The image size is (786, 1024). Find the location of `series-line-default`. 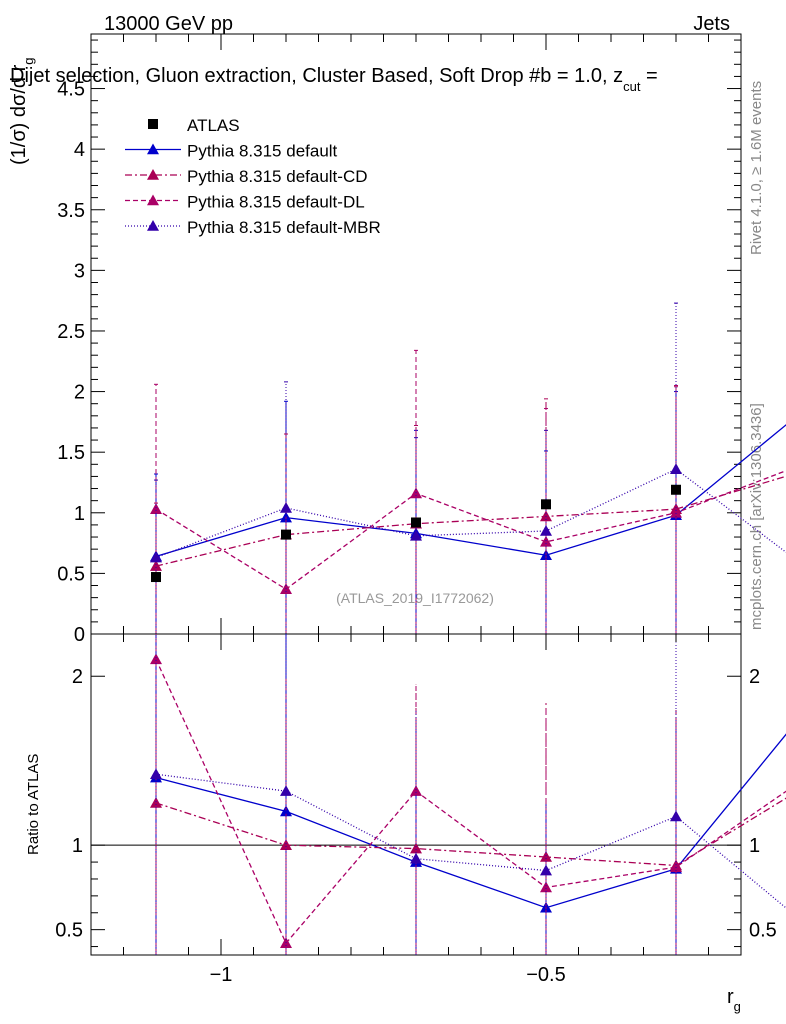

series-line-default is located at coordinates (470, 491).